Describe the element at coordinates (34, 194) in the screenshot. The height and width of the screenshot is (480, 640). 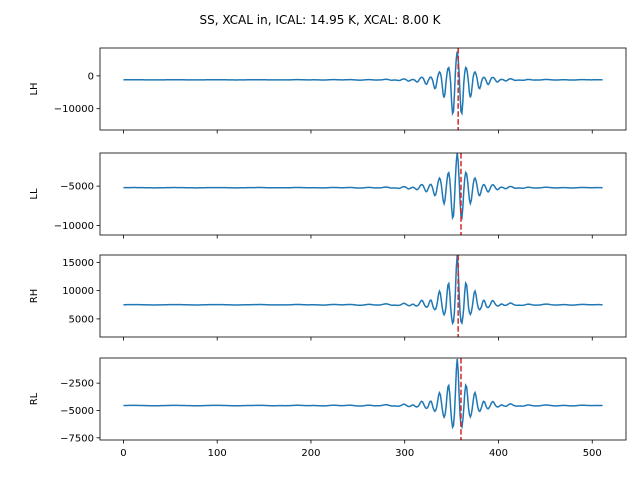
I see `y-axis-label: LL` at that location.